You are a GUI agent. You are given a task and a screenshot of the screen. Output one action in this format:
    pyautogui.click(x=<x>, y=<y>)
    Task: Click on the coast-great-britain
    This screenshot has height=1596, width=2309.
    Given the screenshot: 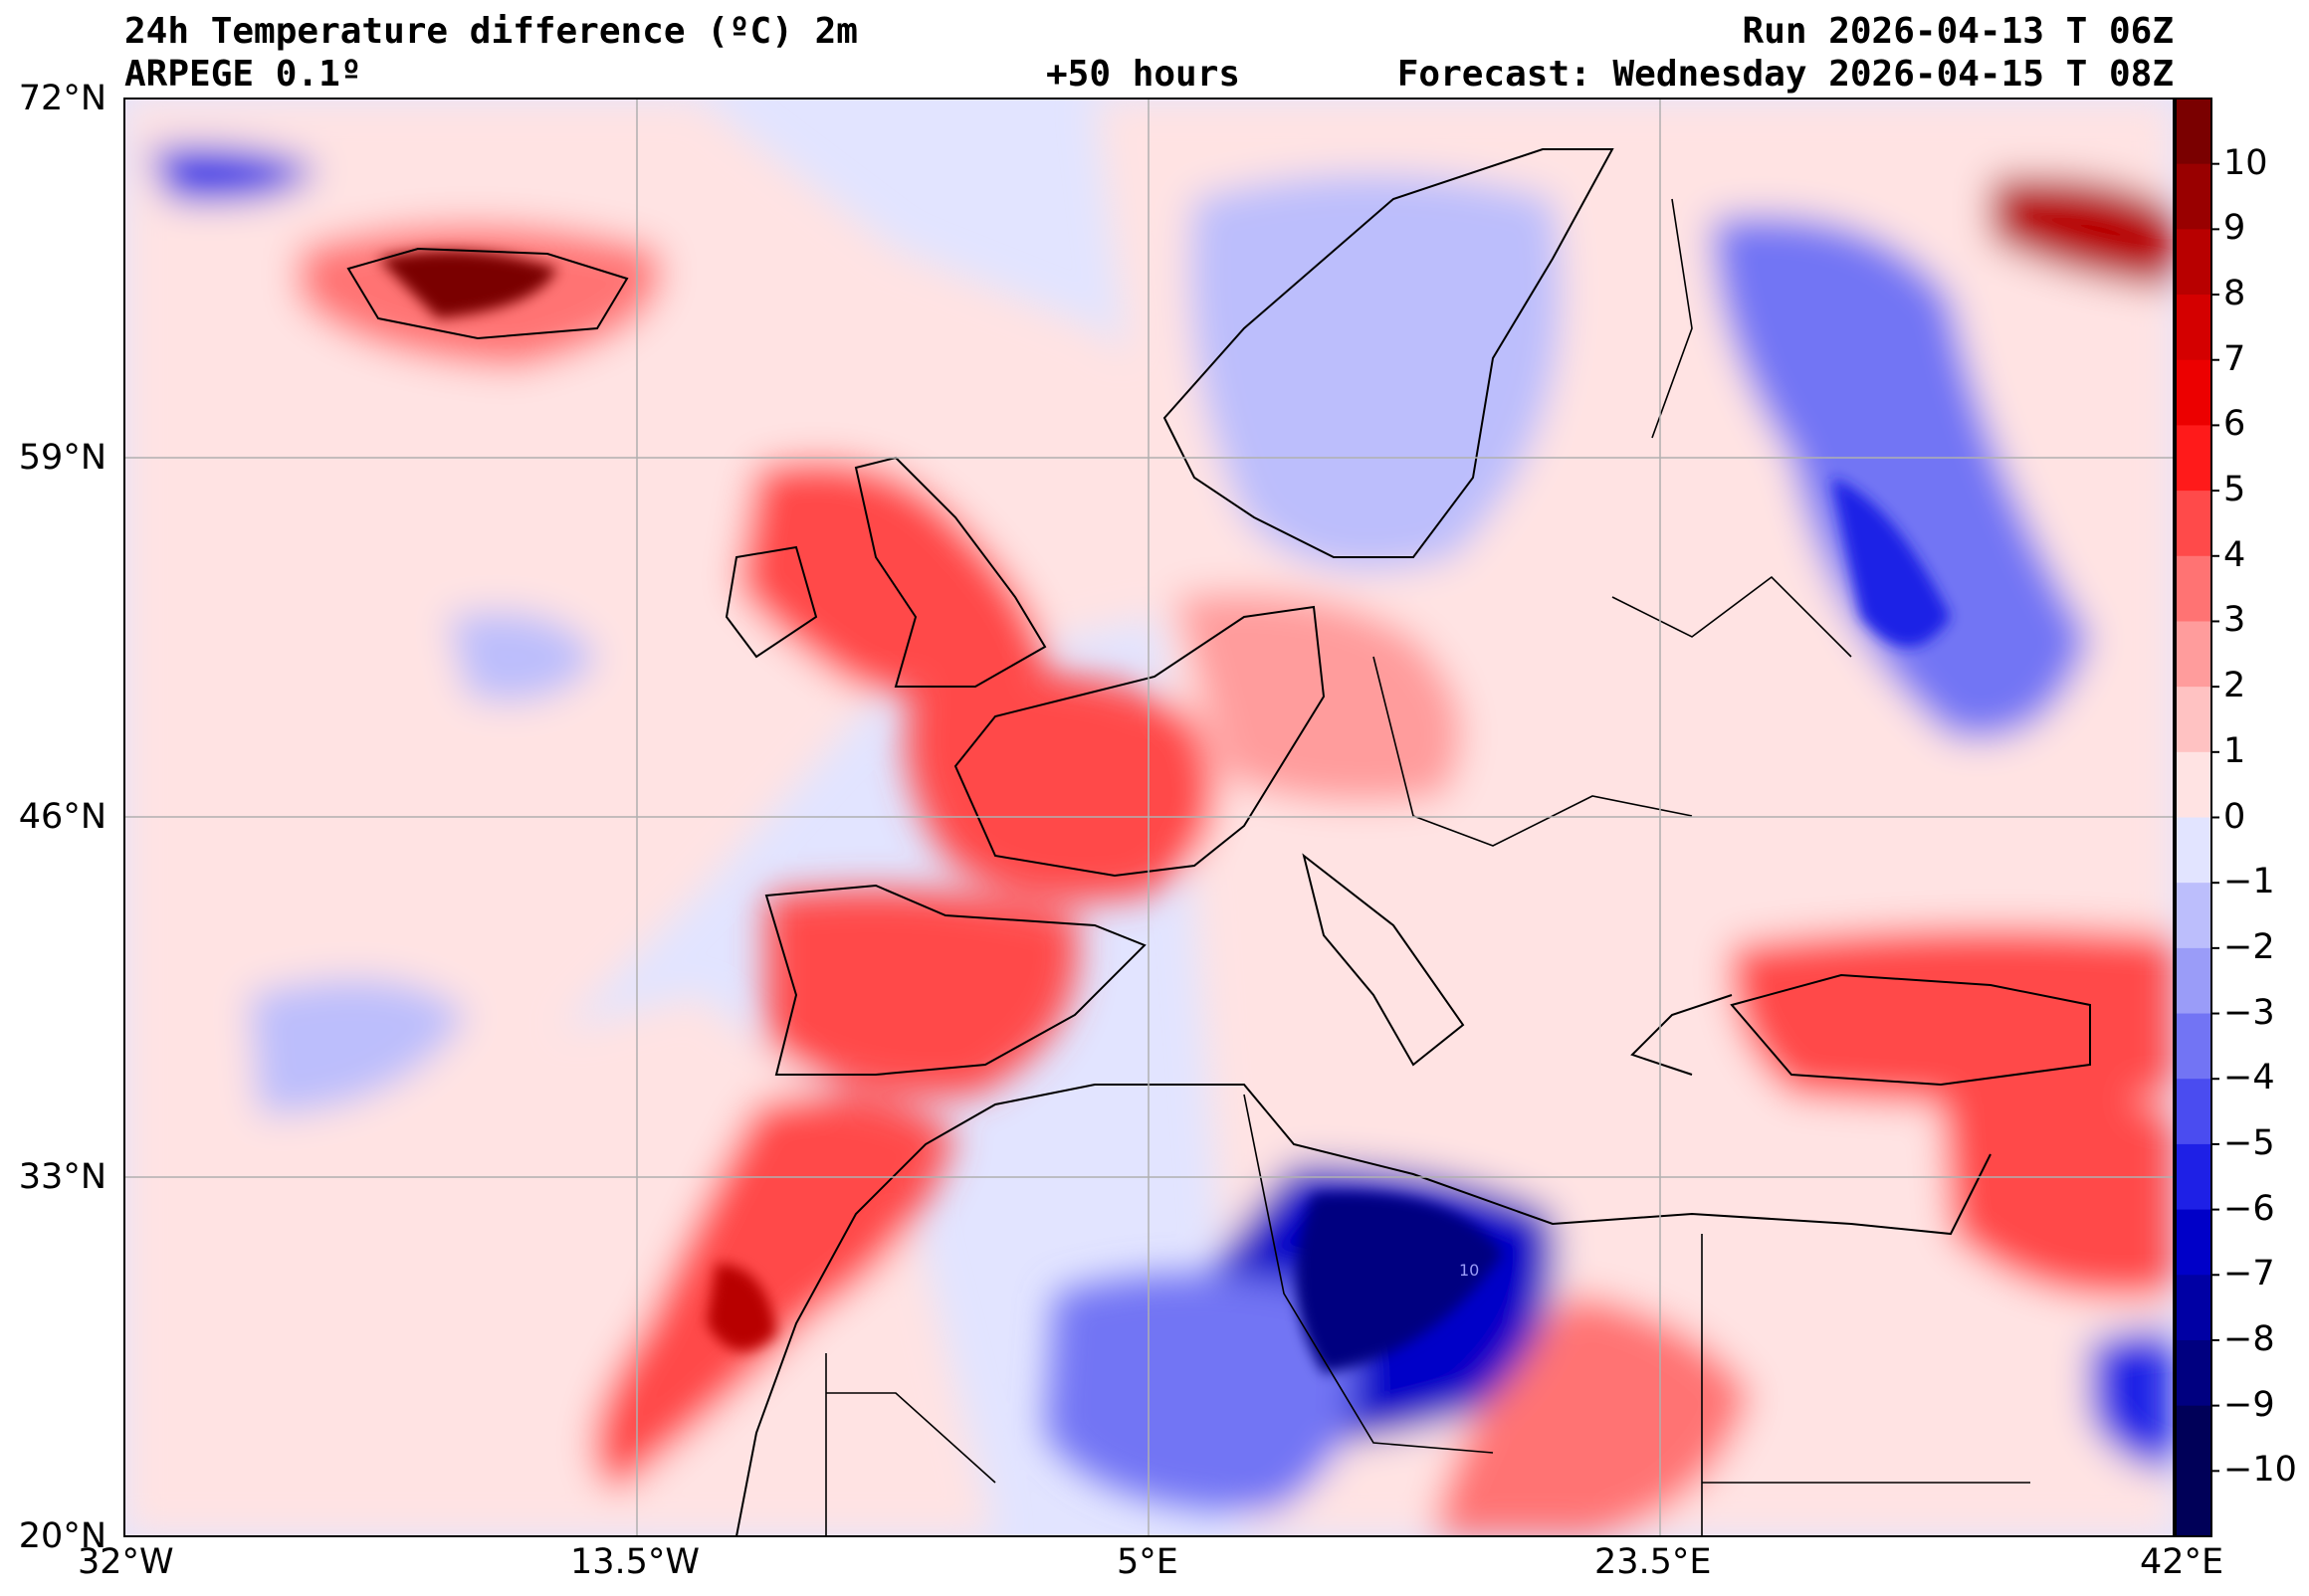 What is the action you would take?
    pyautogui.click(x=950, y=572)
    